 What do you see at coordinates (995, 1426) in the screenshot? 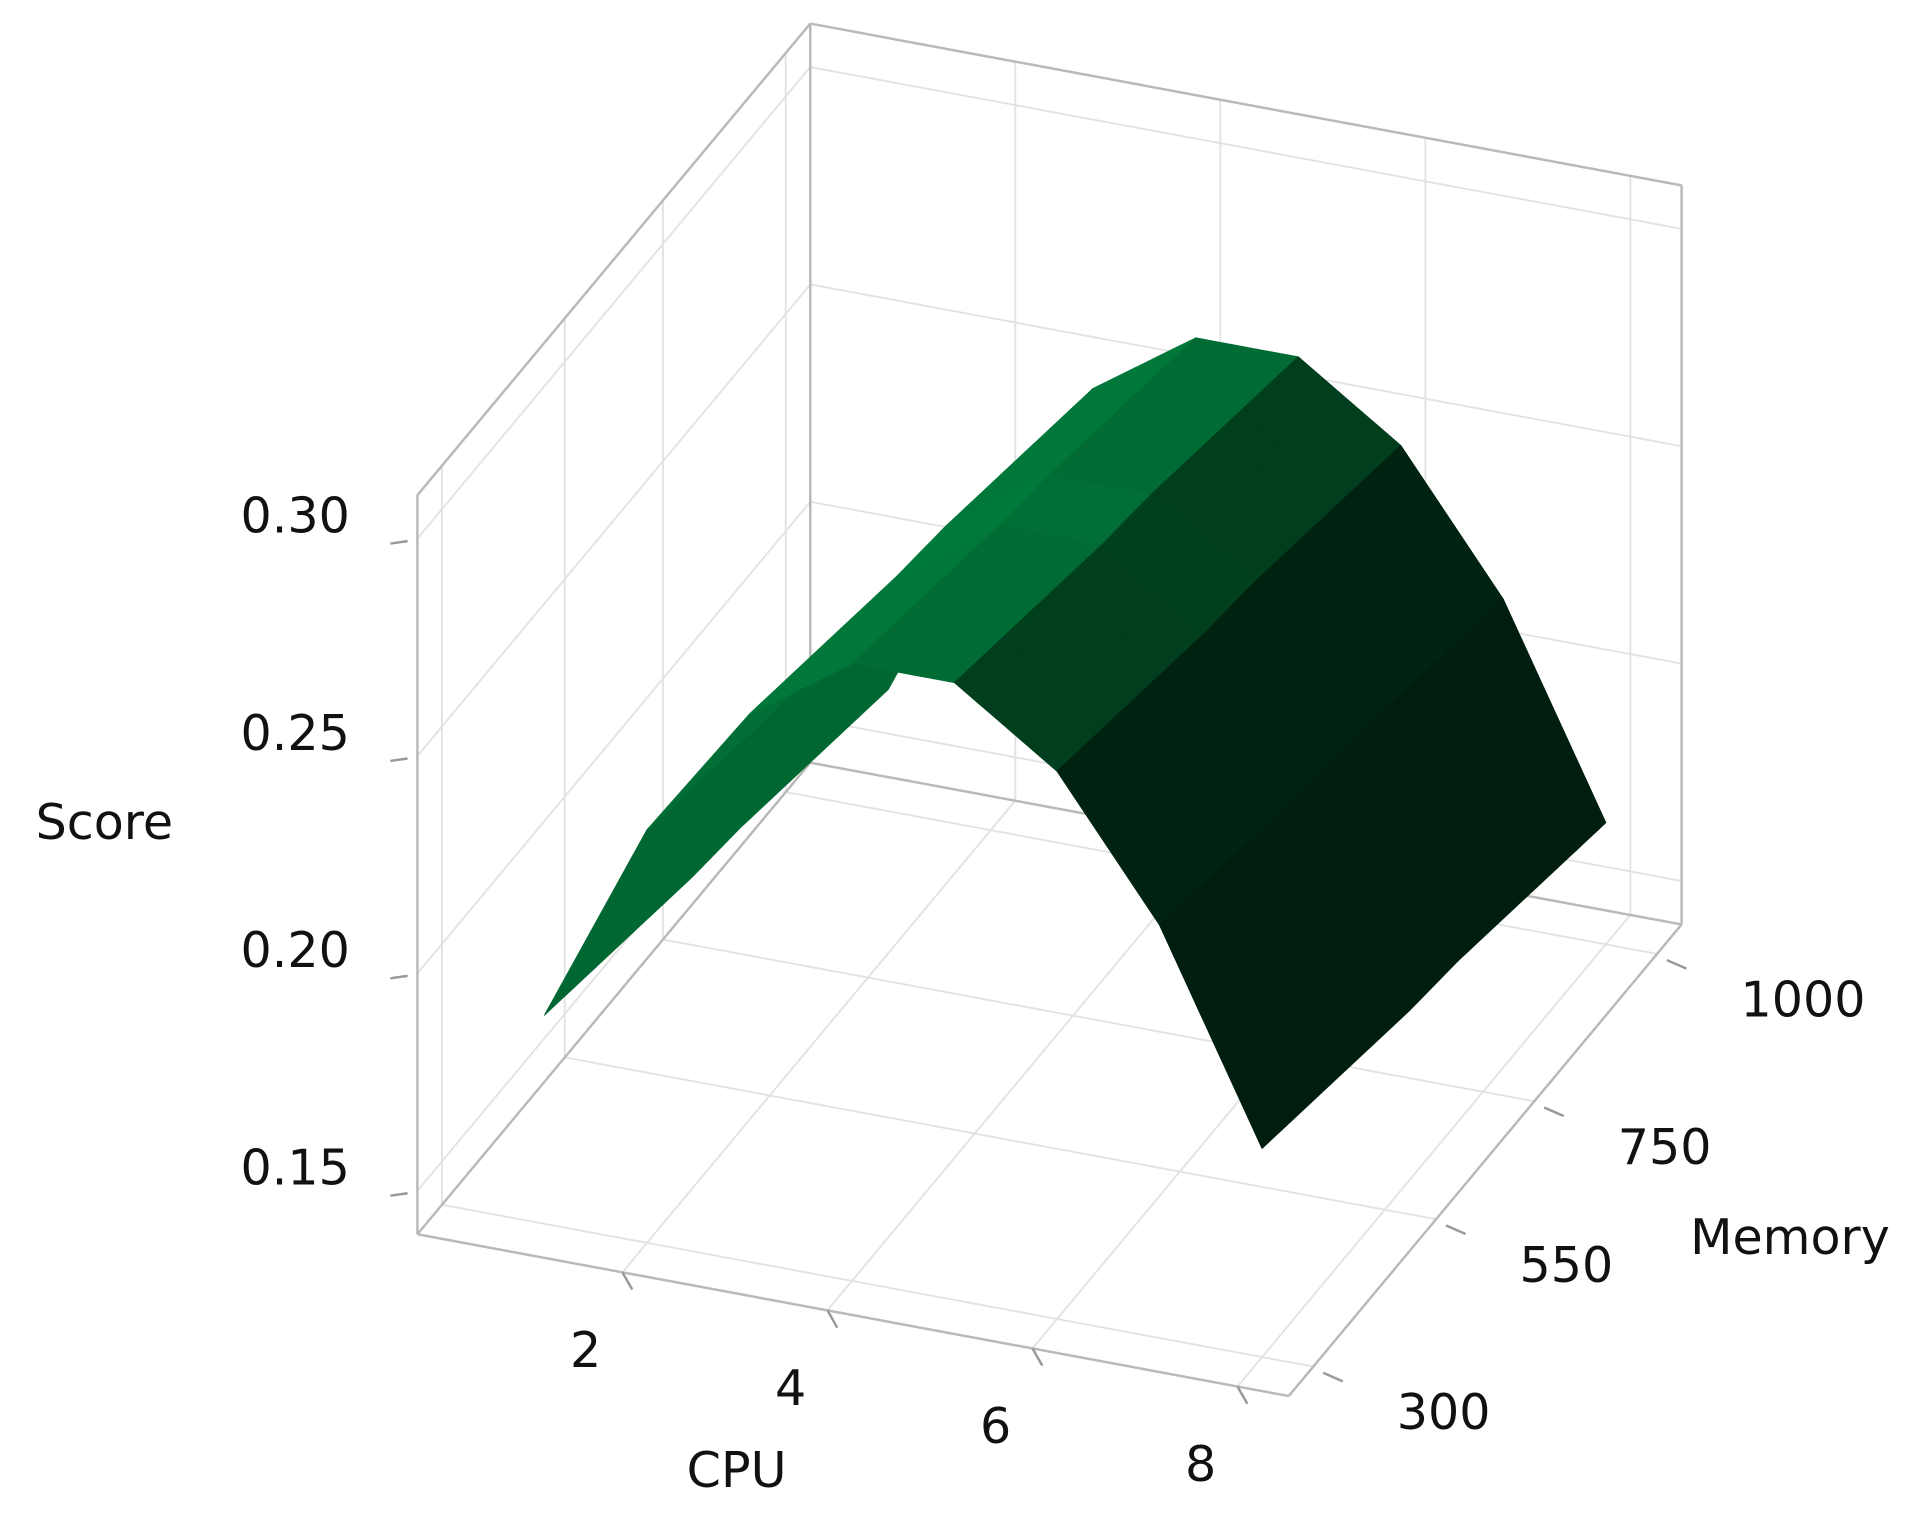
I see `x-tick-label: 6` at bounding box center [995, 1426].